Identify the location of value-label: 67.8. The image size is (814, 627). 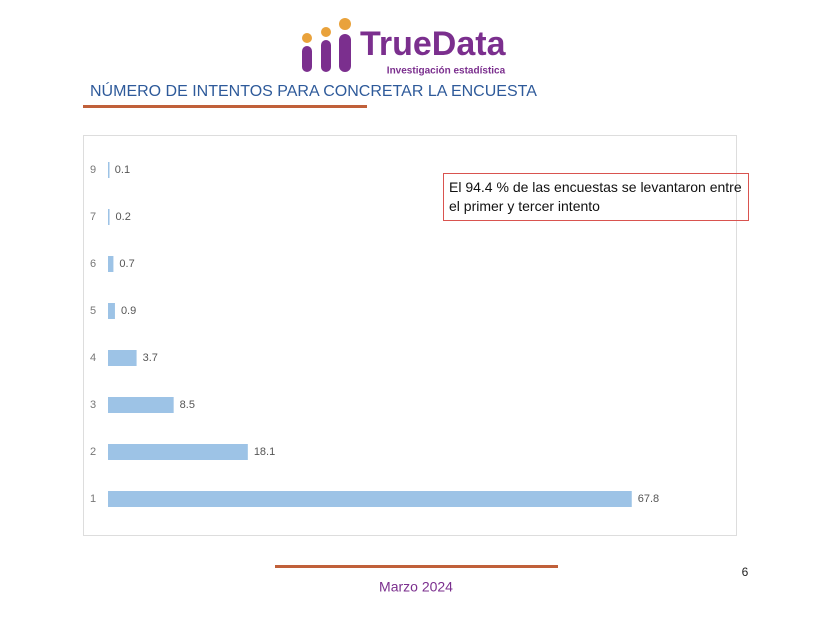
(648, 499).